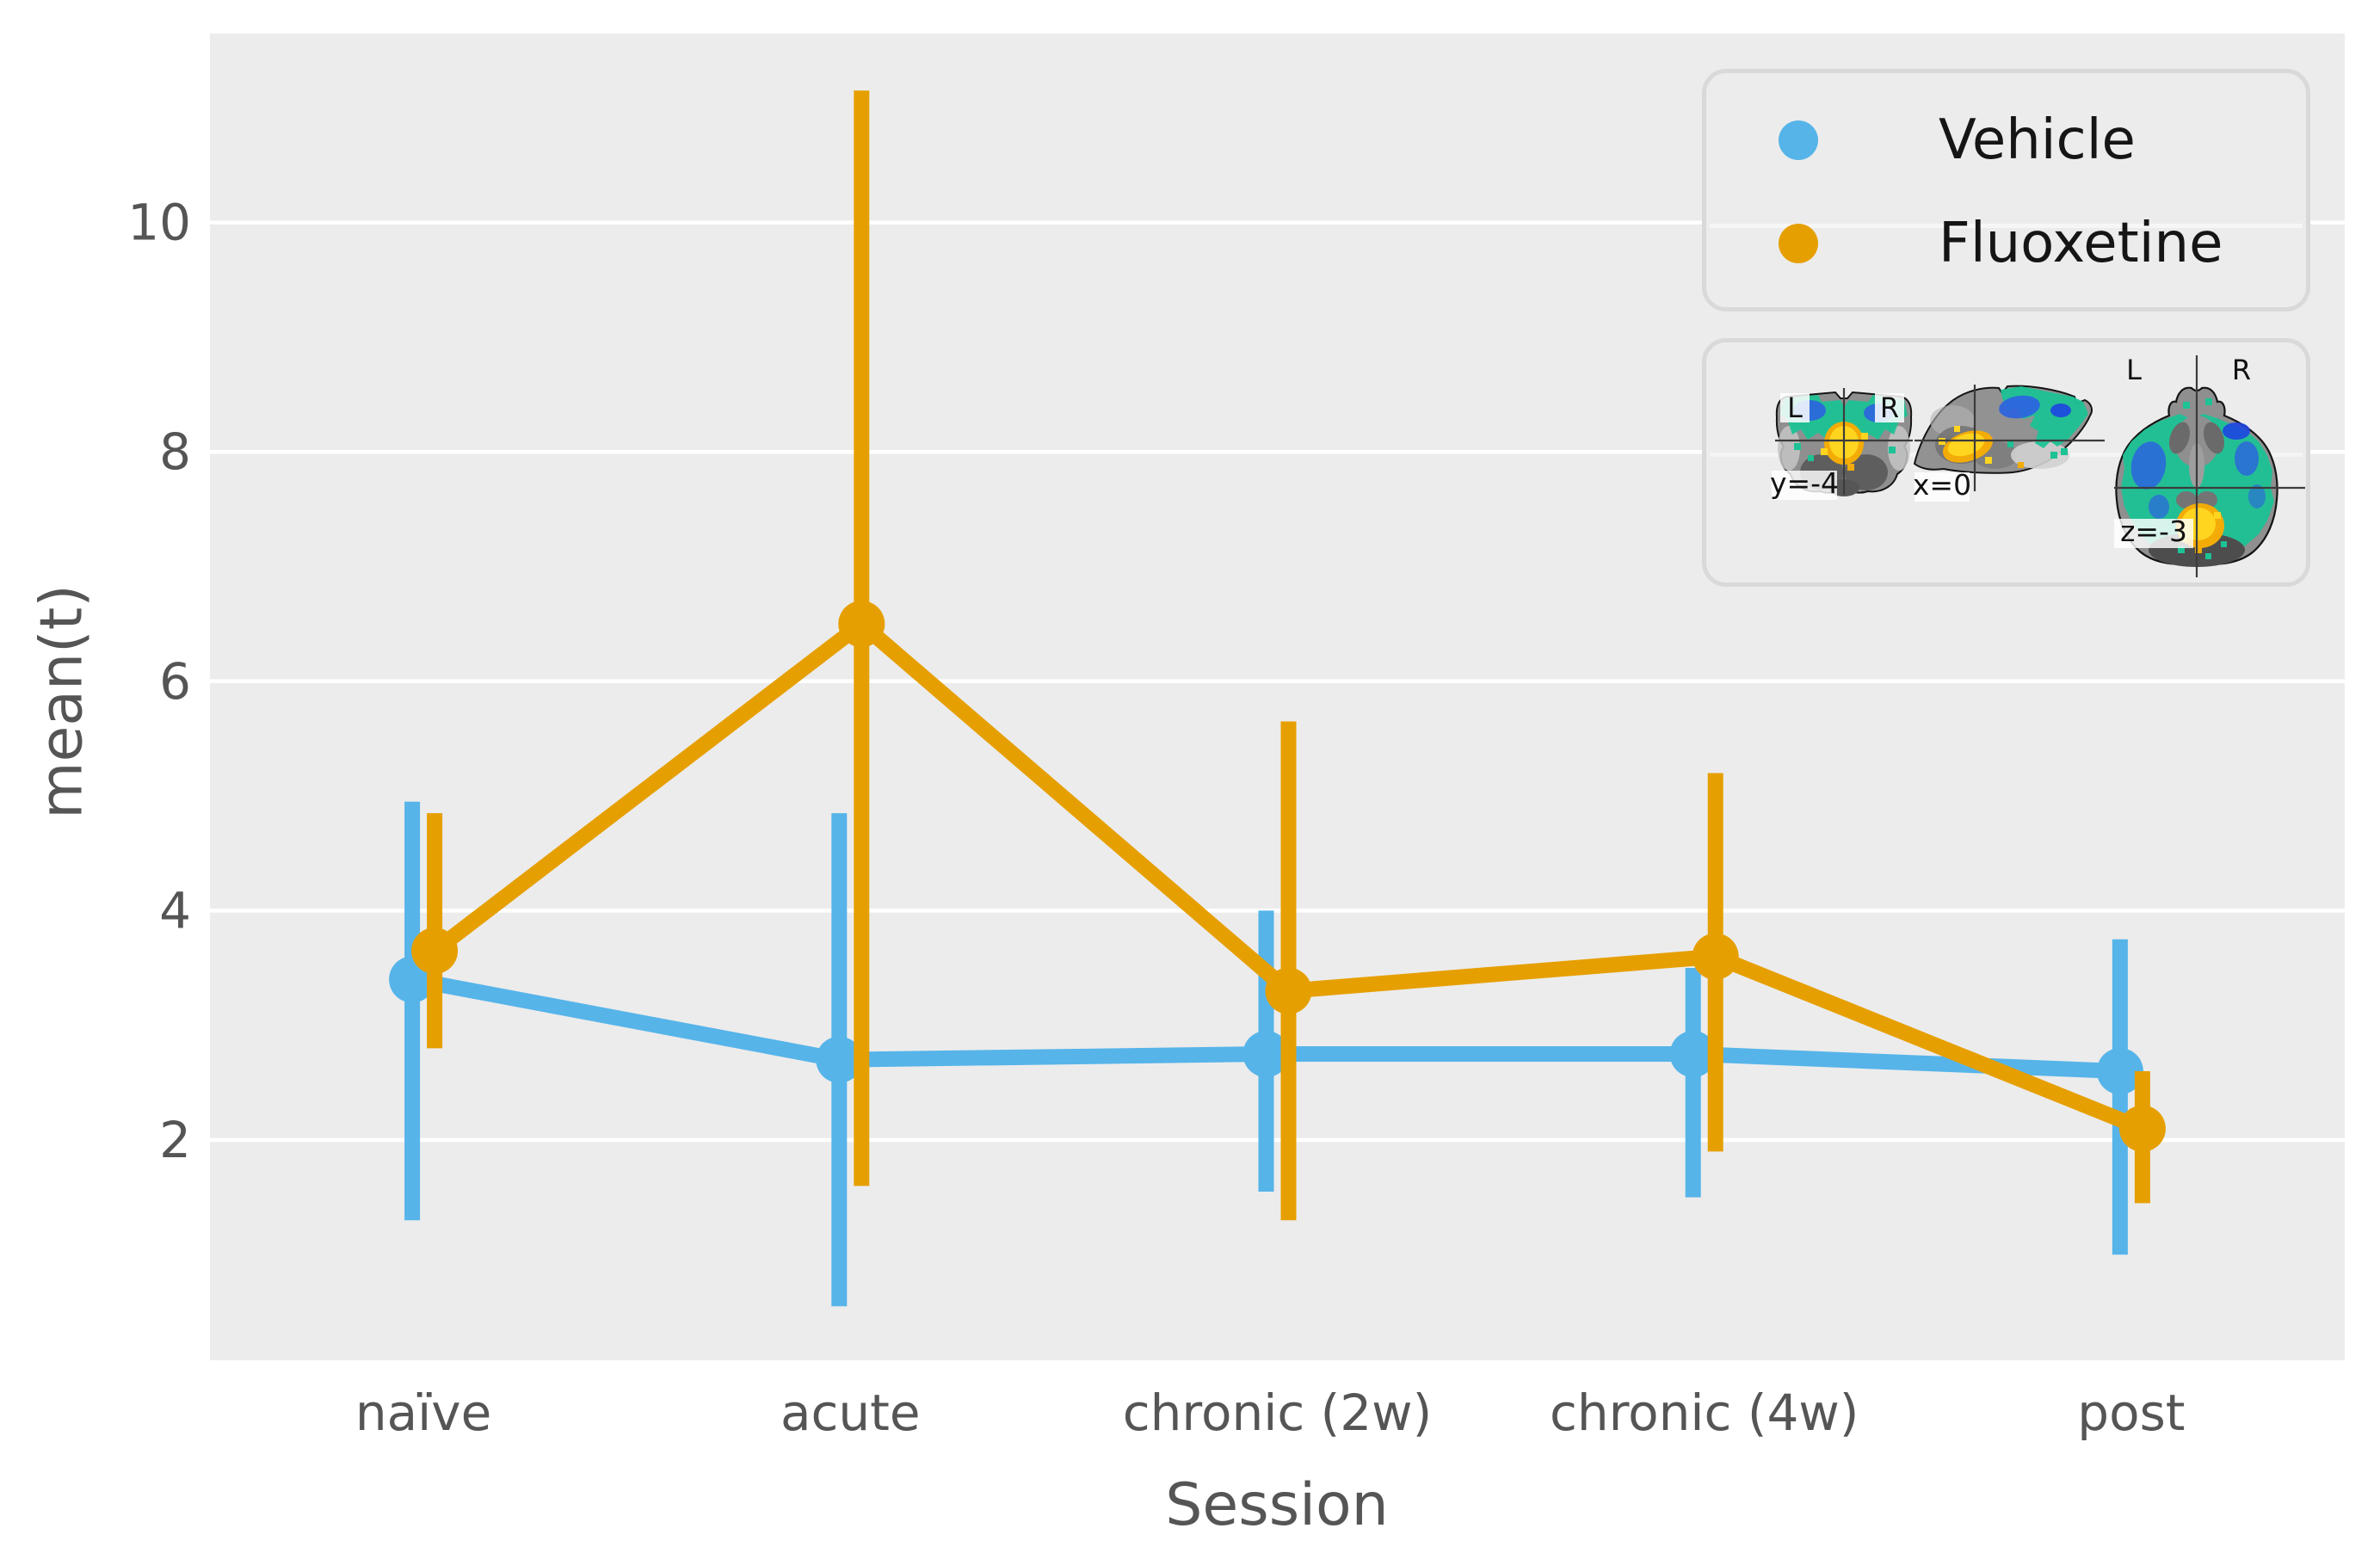 This screenshot has width=2380, height=1553. Describe the element at coordinates (175, 681) in the screenshot. I see `y-tick-label-6: 6` at that location.